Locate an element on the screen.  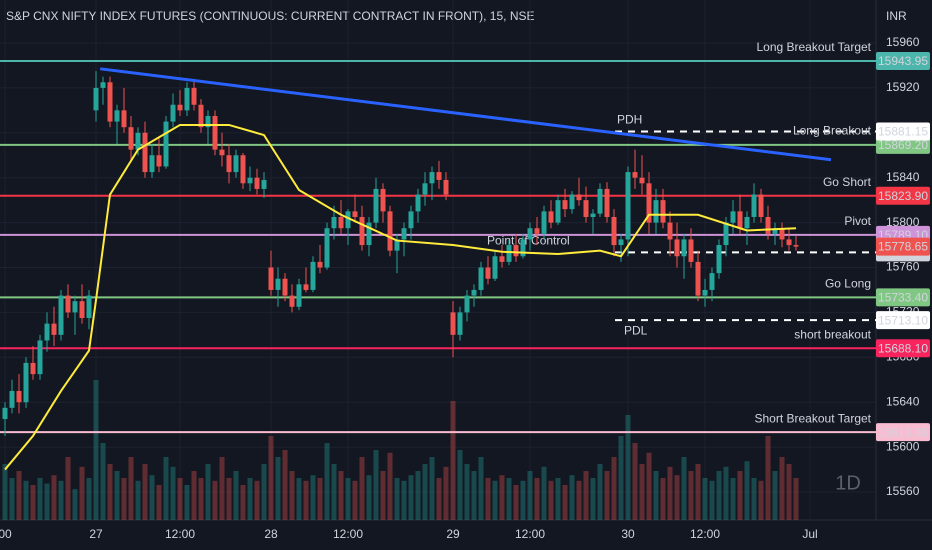
price-tag-text: 15713.10 is located at coordinates (903, 320).